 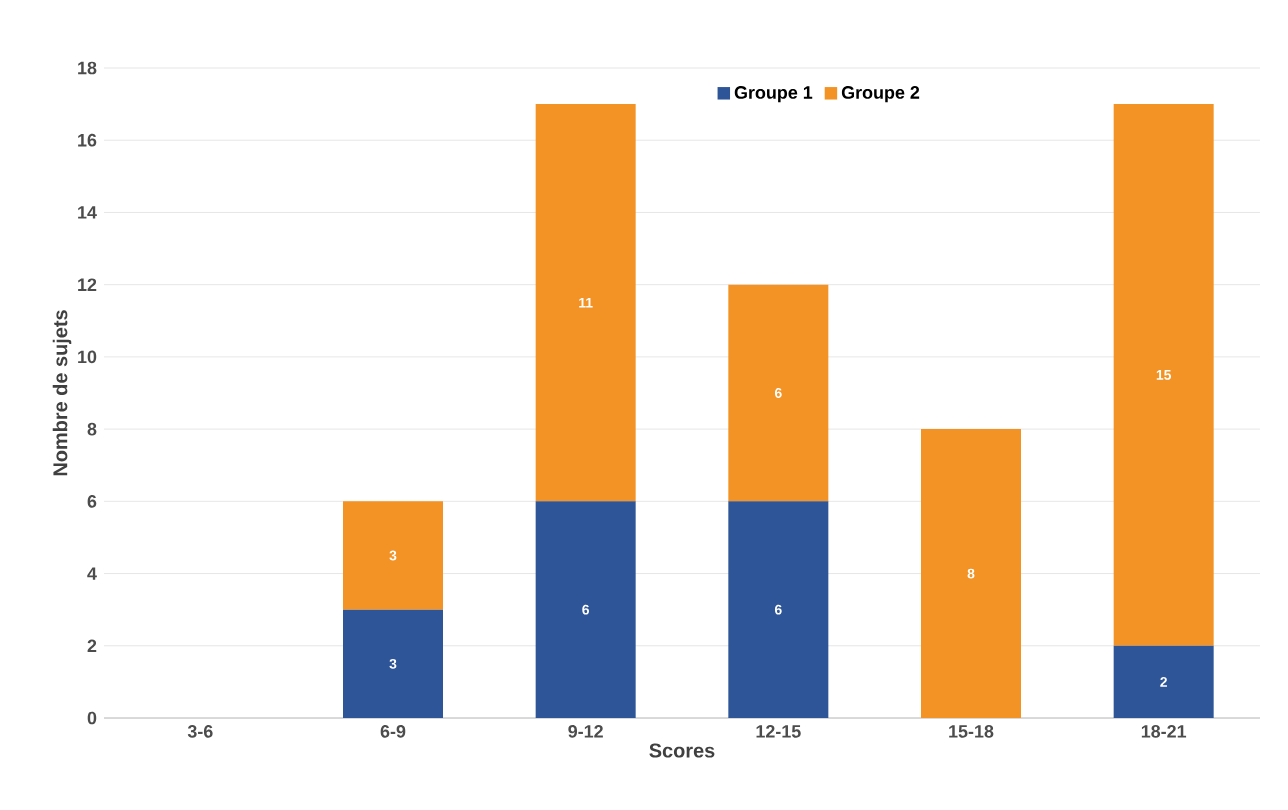 What do you see at coordinates (92, 501) in the screenshot?
I see `y-tick-label: 6` at bounding box center [92, 501].